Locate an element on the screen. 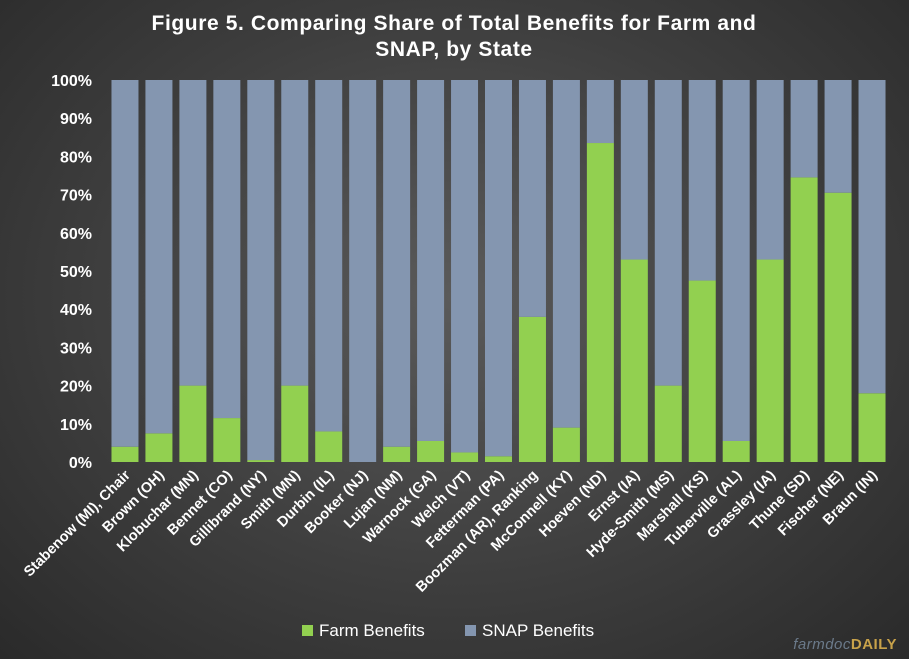 The height and width of the screenshot is (659, 909). y-axis: 0% 10% 20% 30% 40% 50% 60% 70% 80% 90% 100% is located at coordinates (71, 272).